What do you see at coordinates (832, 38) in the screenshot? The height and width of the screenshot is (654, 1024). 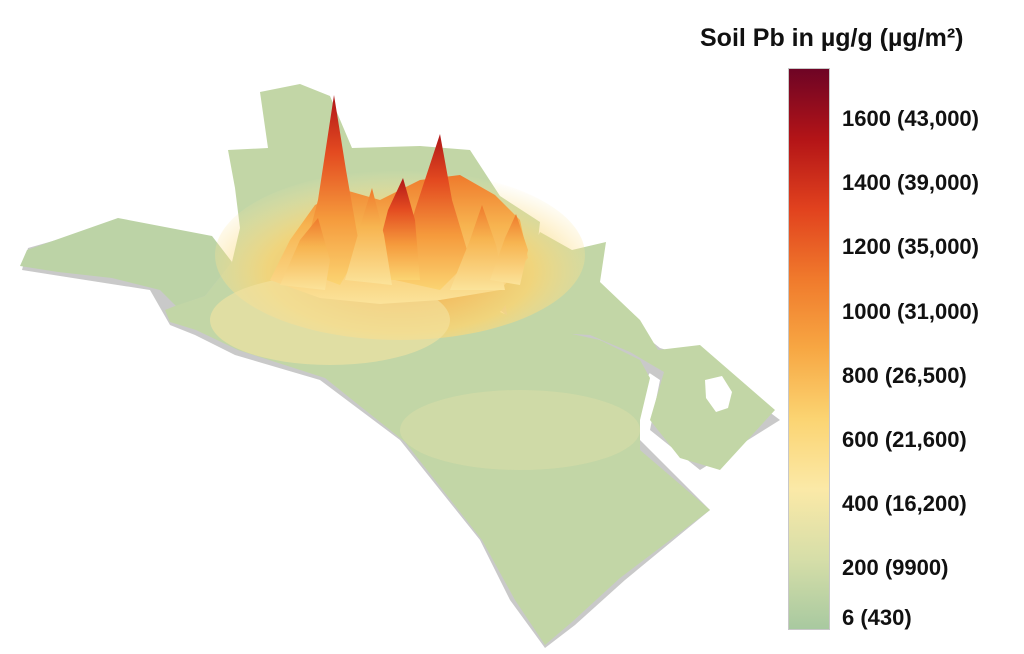 I see `legend-title: Soil Pb in µg/g (µg/m²)` at bounding box center [832, 38].